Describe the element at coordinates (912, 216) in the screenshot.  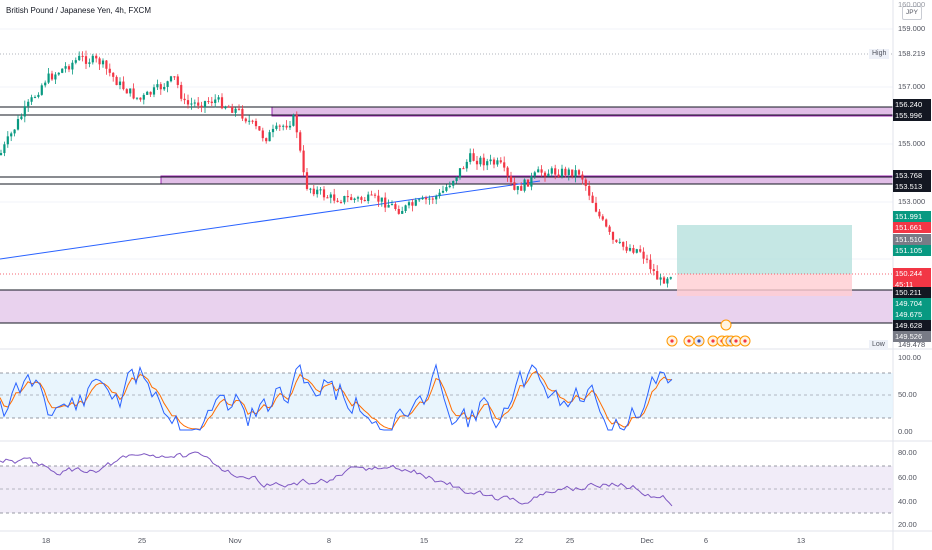
I see `price-label: 151.991` at that location.